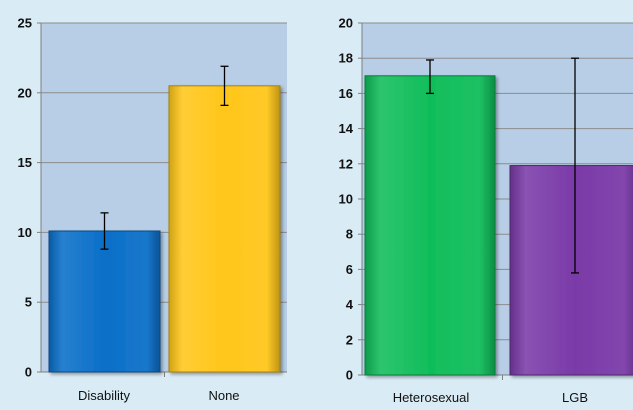  Describe the element at coordinates (104, 301) in the screenshot. I see `bar-disability` at that location.